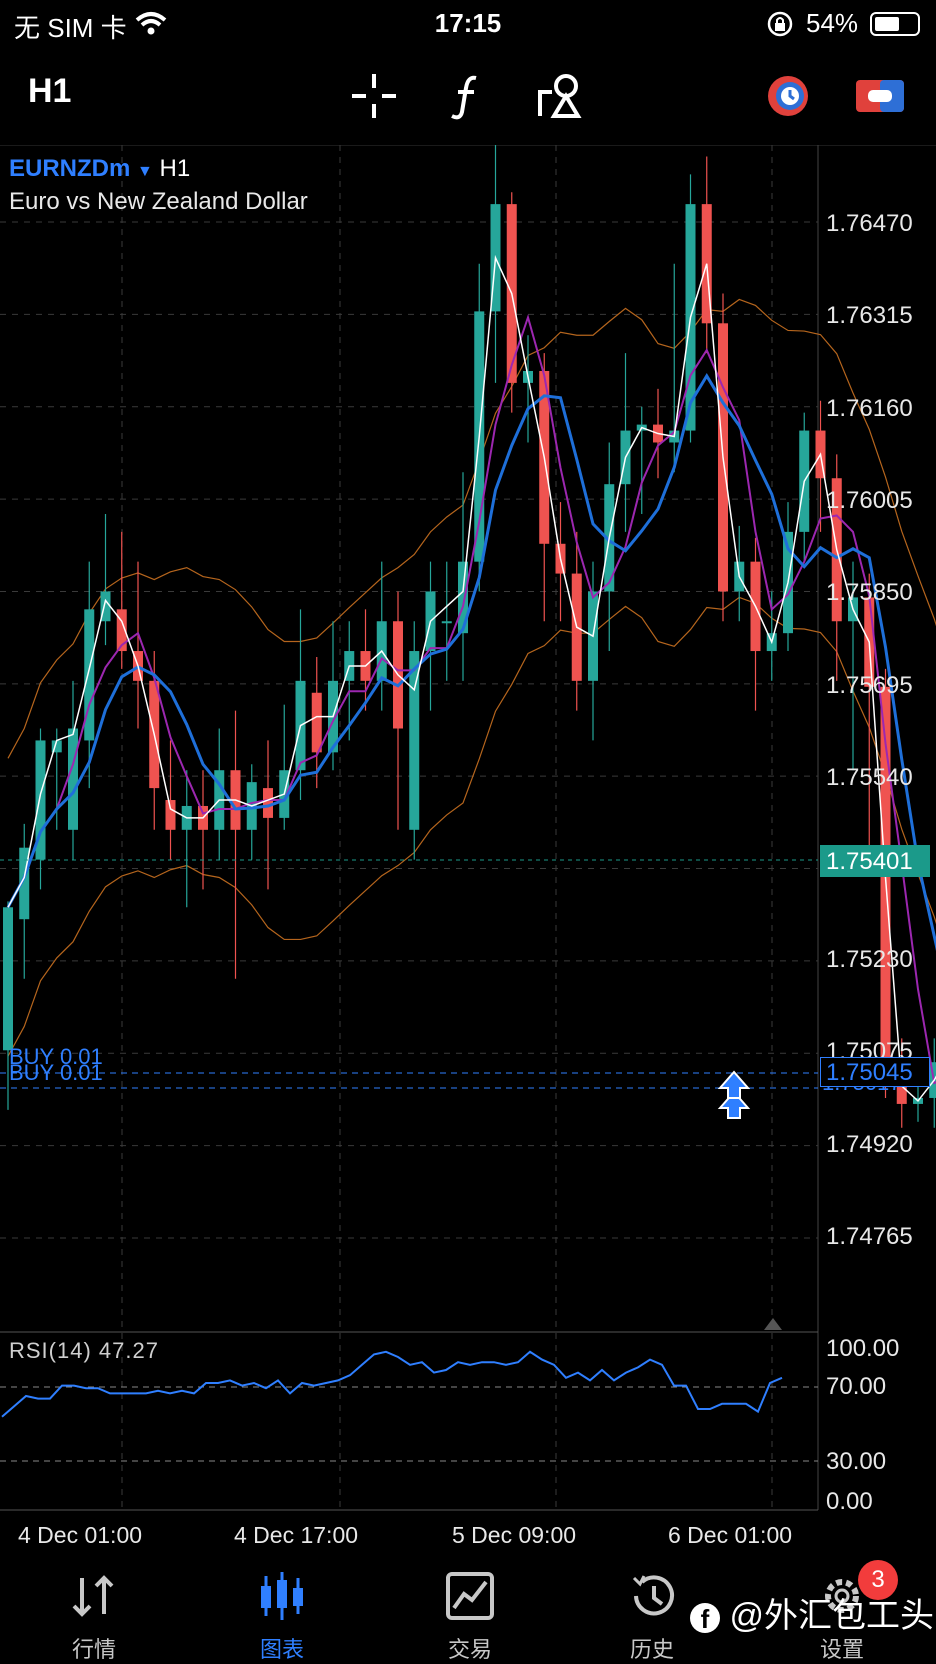 Image resolution: width=936 pixels, height=1664 pixels. Describe the element at coordinates (651, 1649) in the screenshot. I see `tab-label: 历史` at that location.